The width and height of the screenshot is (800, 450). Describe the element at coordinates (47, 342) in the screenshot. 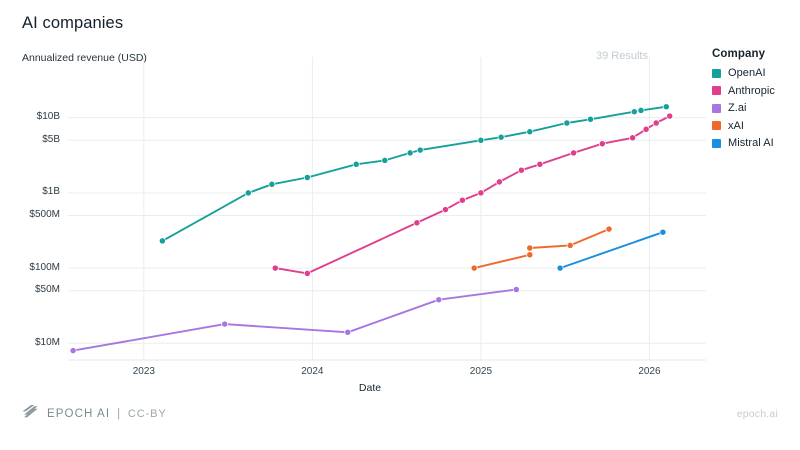

I see `y-tick-label: $10M` at that location.